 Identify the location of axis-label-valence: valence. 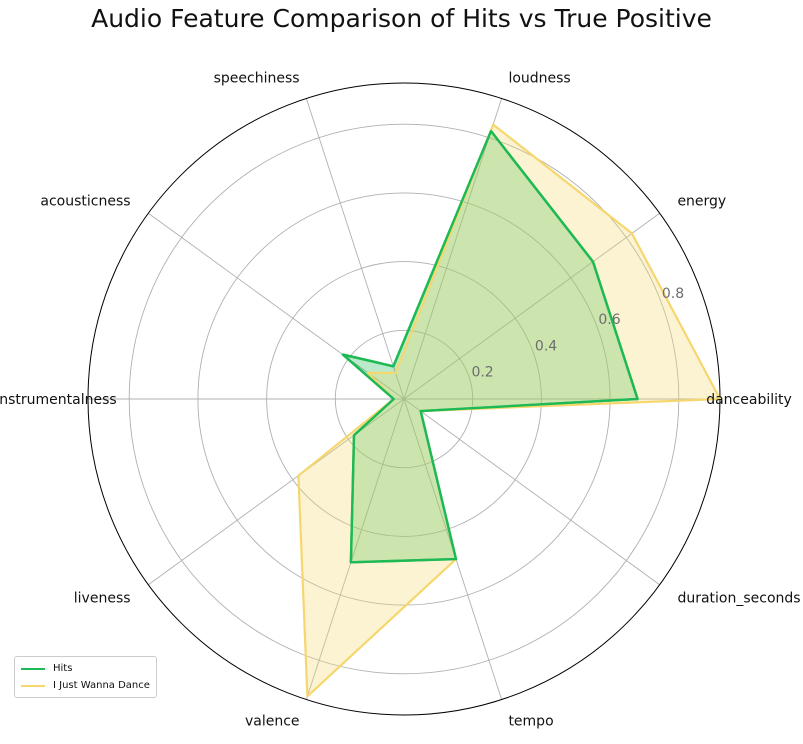
(272, 721).